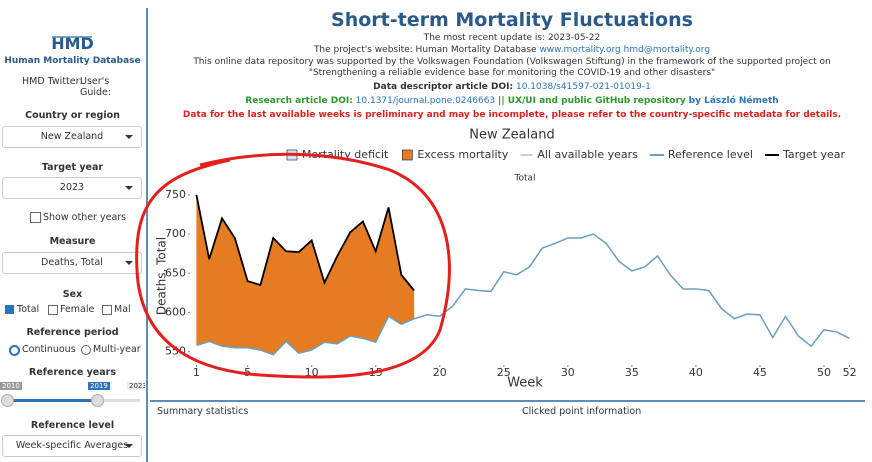  I want to click on clicked-tab: Clicked point information, so click(582, 411).